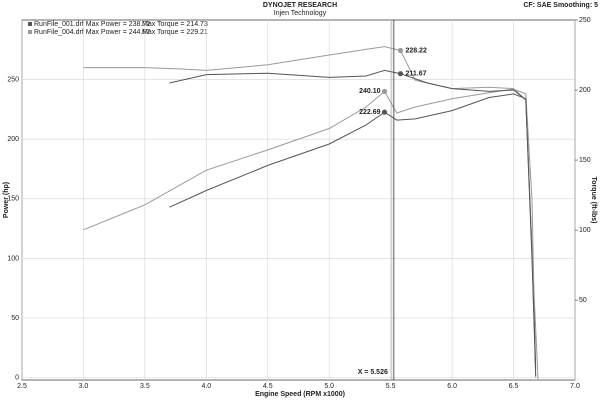 This screenshot has height=400, width=600. I want to click on legend-entry: RunFile_004.drf Max Power = 244.67, so click(92, 32).